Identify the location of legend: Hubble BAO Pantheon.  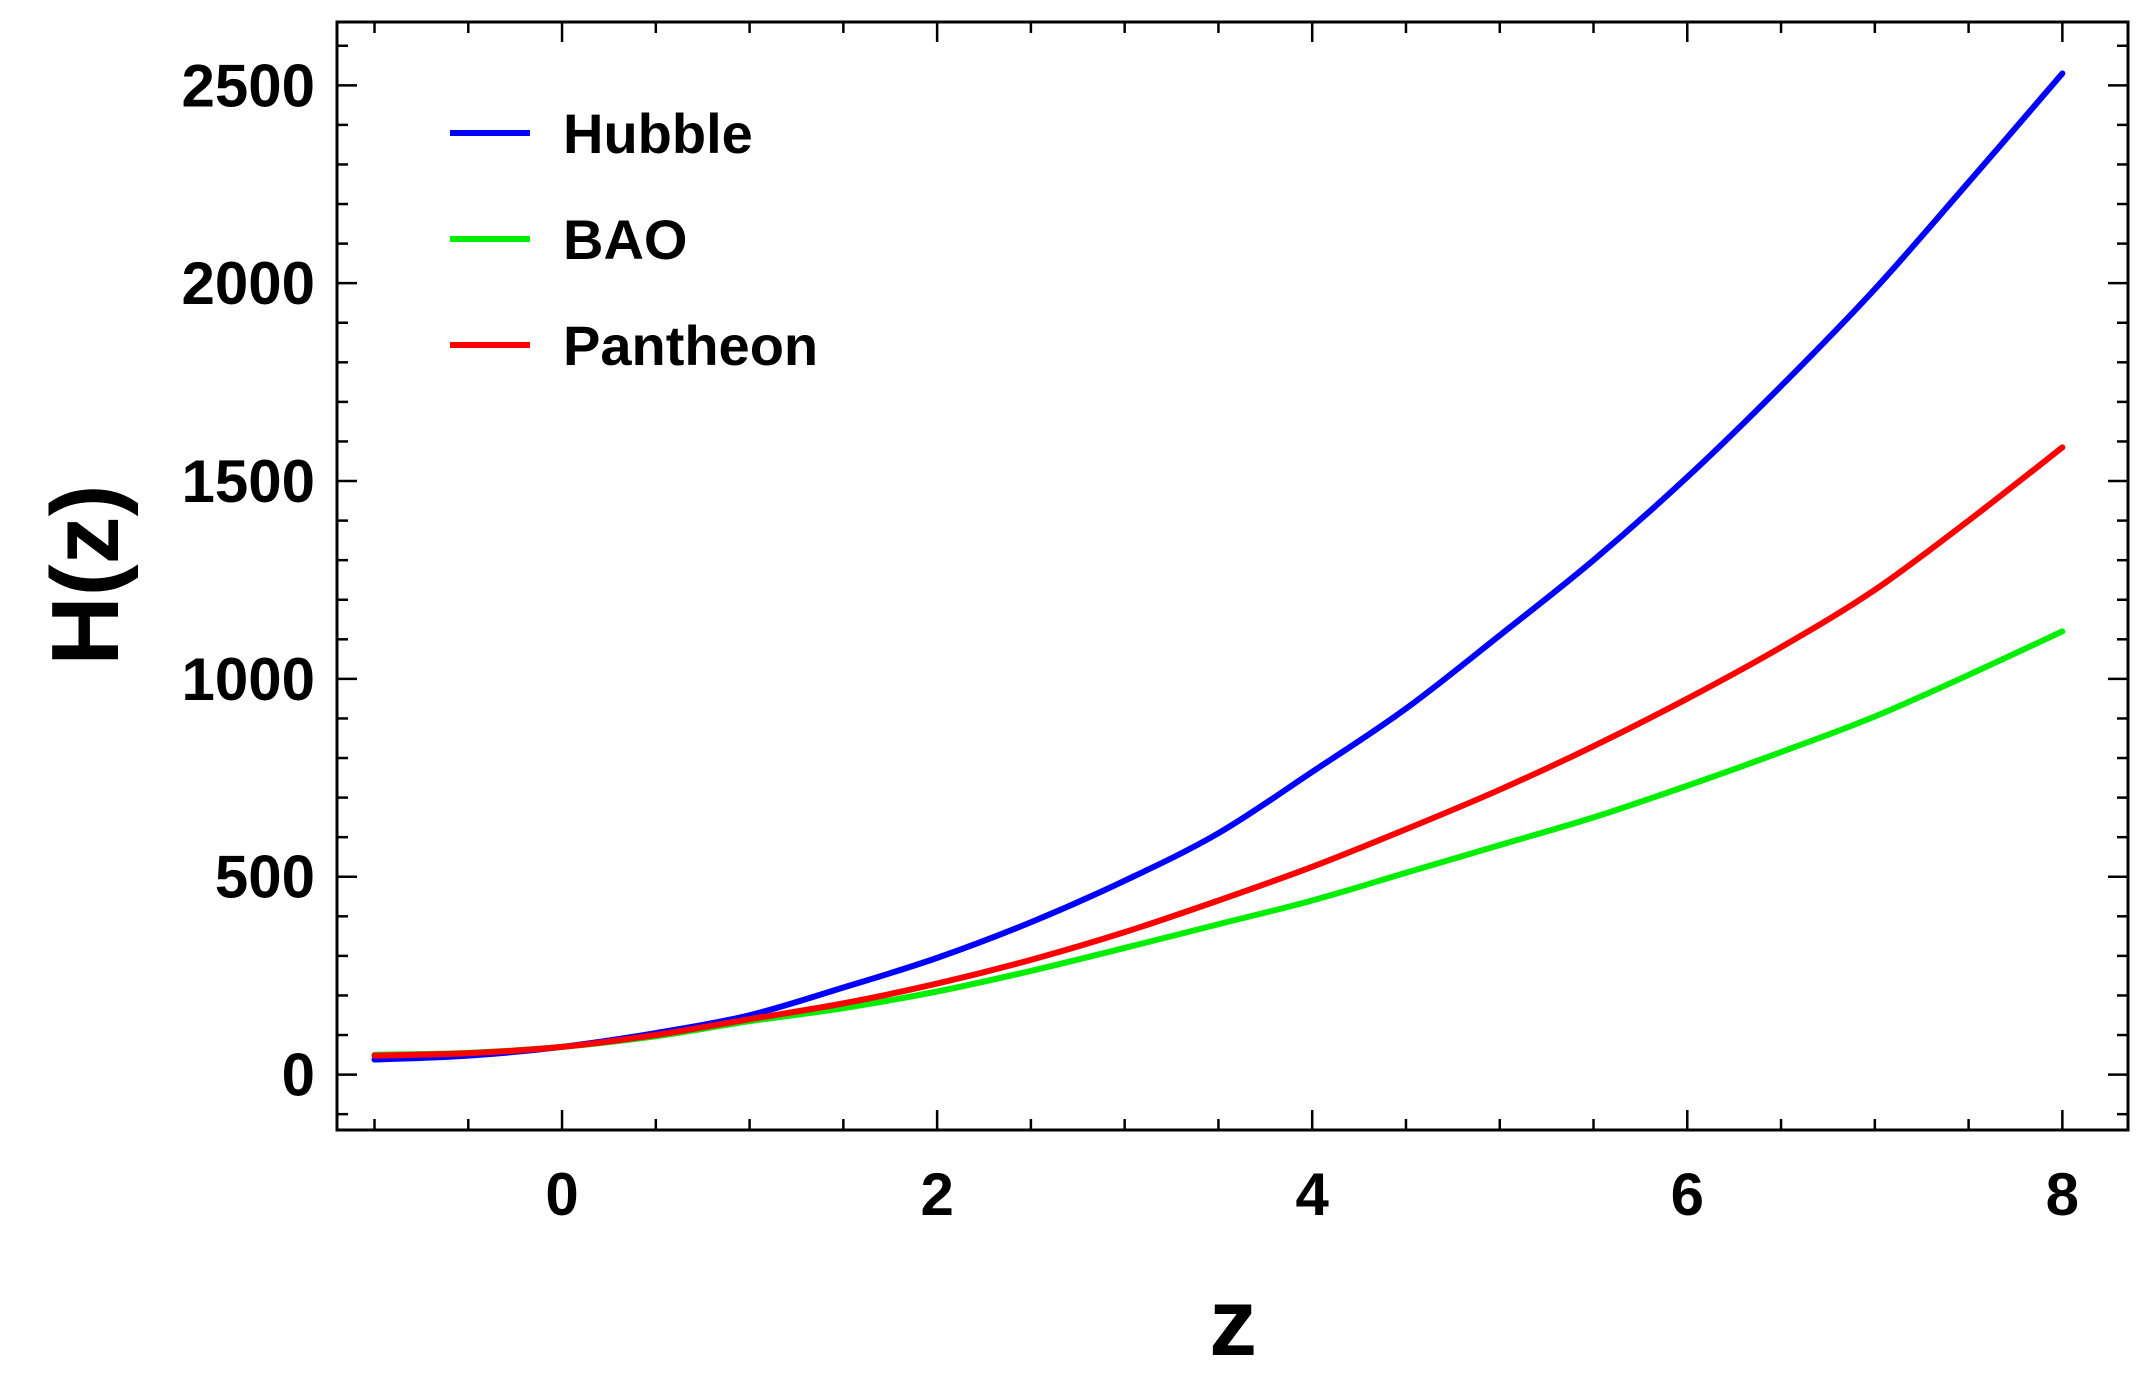
(634, 239).